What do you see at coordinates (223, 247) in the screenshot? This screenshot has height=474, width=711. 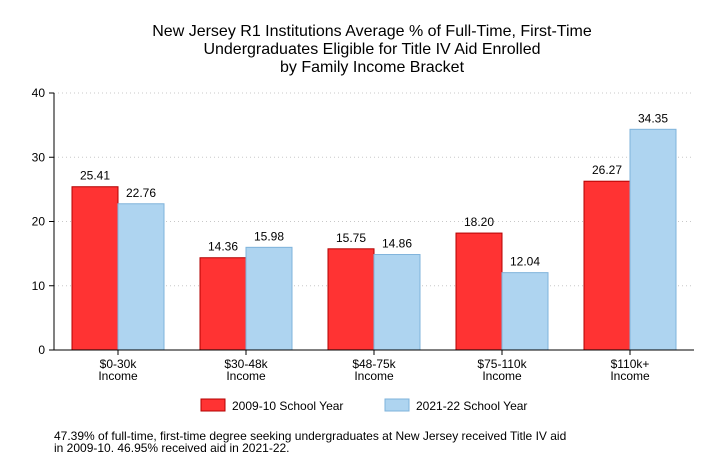 I see `data-label: 14.36` at bounding box center [223, 247].